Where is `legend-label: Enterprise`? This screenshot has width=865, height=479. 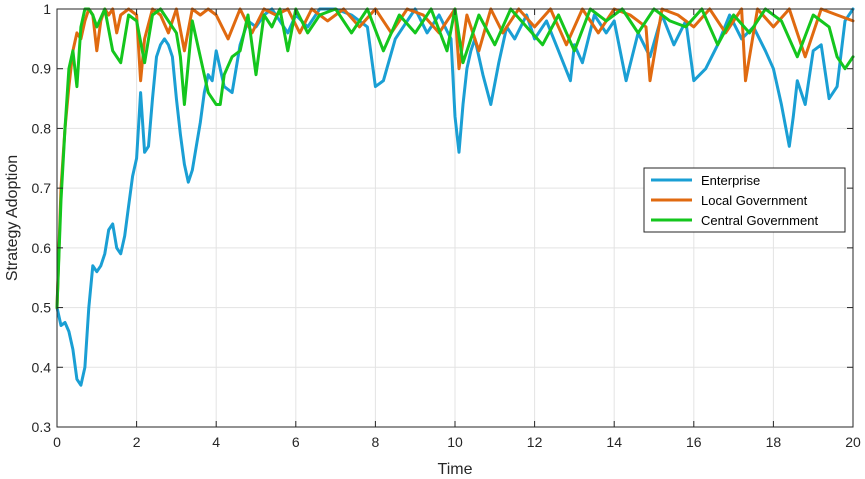
legend-label: Enterprise is located at coordinates (730, 180).